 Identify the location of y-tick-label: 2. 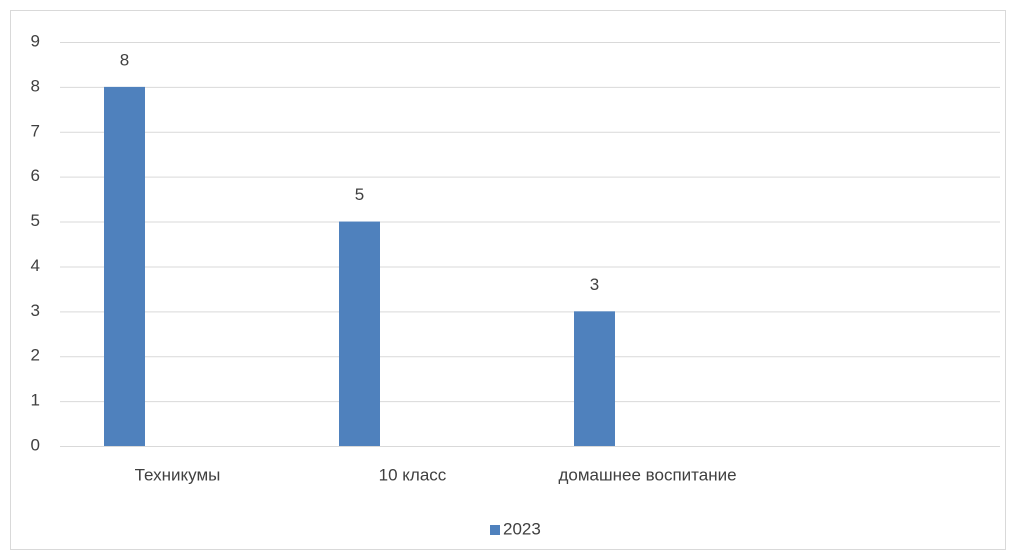
(35, 355).